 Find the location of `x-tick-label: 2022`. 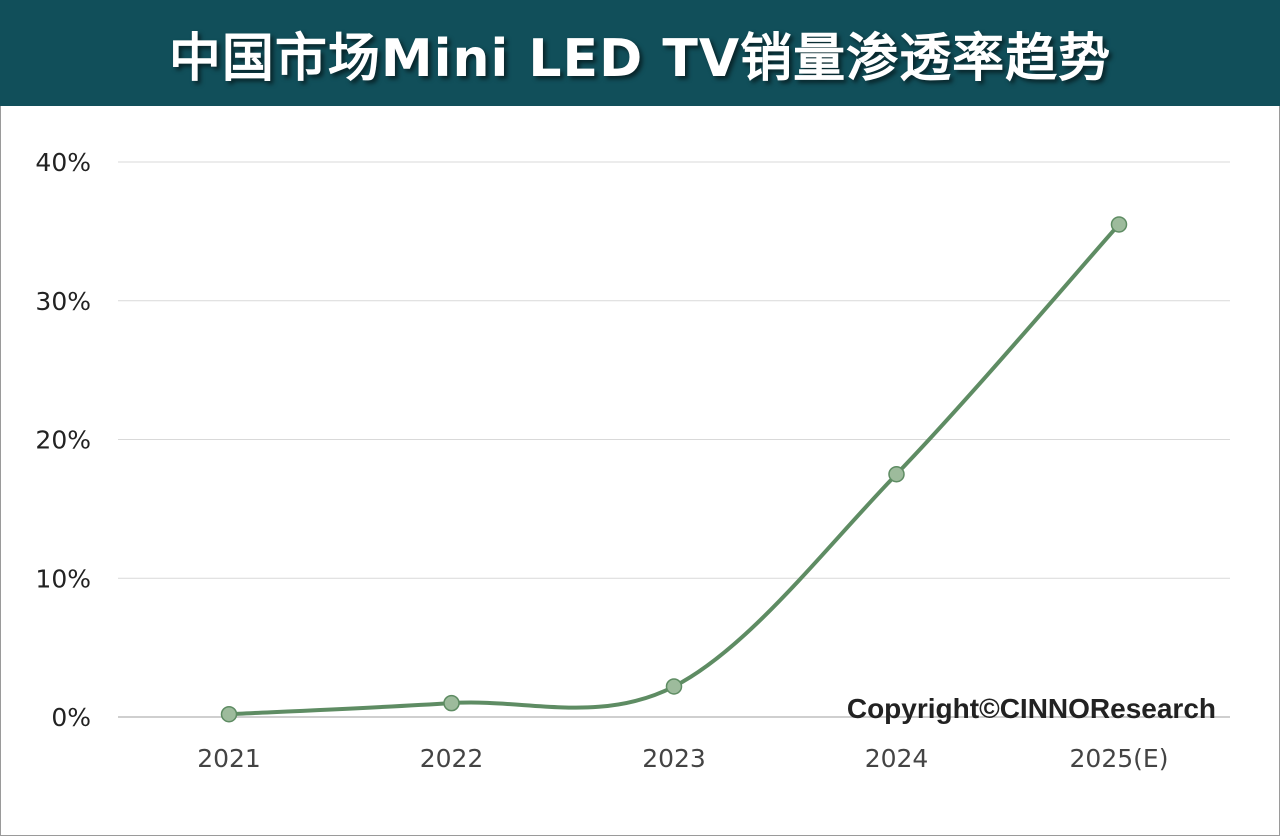

x-tick-label: 2022 is located at coordinates (452, 758).